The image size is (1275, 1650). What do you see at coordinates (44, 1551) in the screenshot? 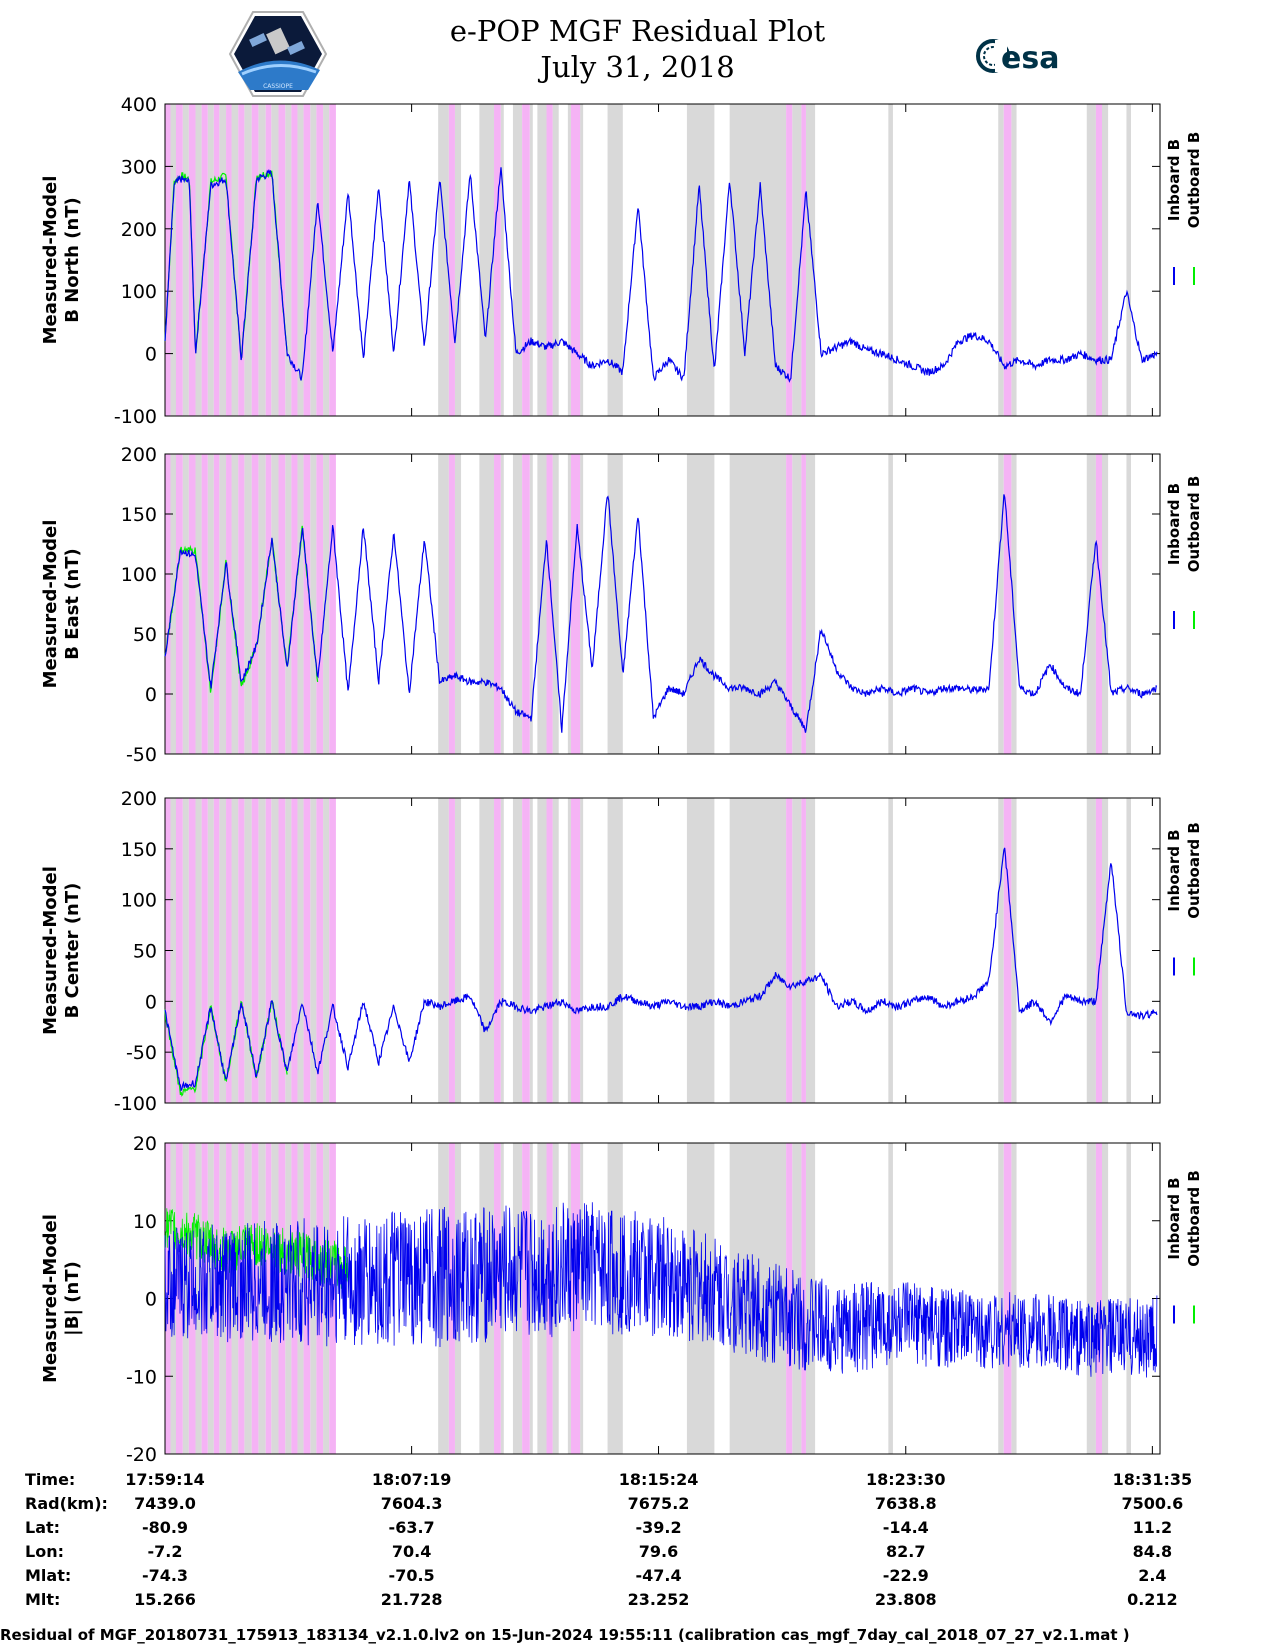
I see `row-label: Lon:` at bounding box center [44, 1551].